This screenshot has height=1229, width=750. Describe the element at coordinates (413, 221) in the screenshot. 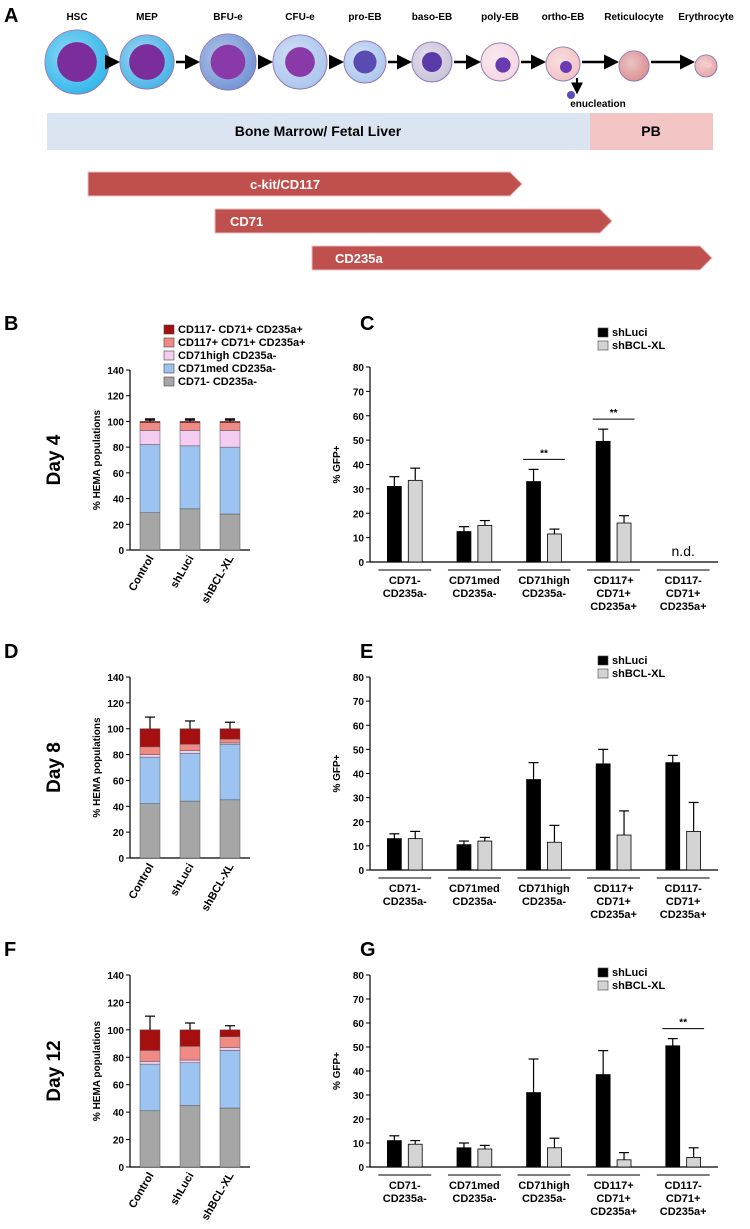

I see `marker-arrow` at that location.